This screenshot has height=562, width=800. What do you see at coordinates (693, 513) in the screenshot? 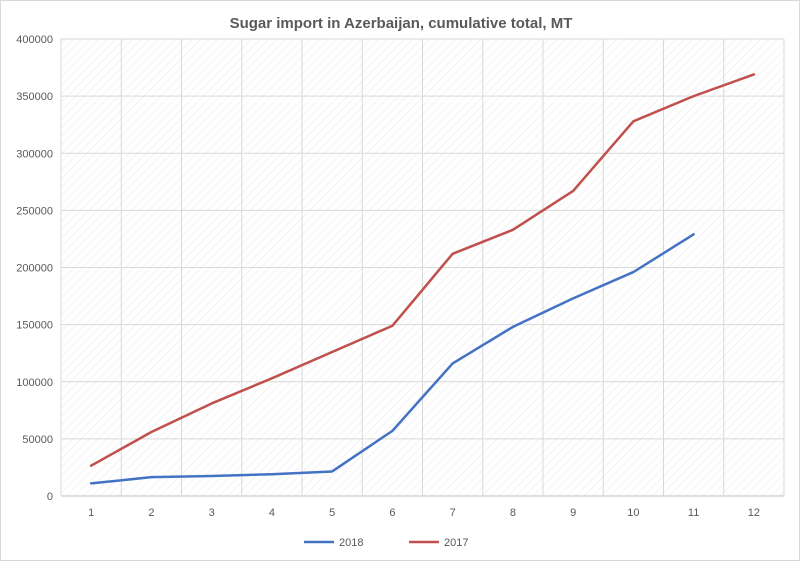
I see `x-tick-label: 11` at bounding box center [693, 513].